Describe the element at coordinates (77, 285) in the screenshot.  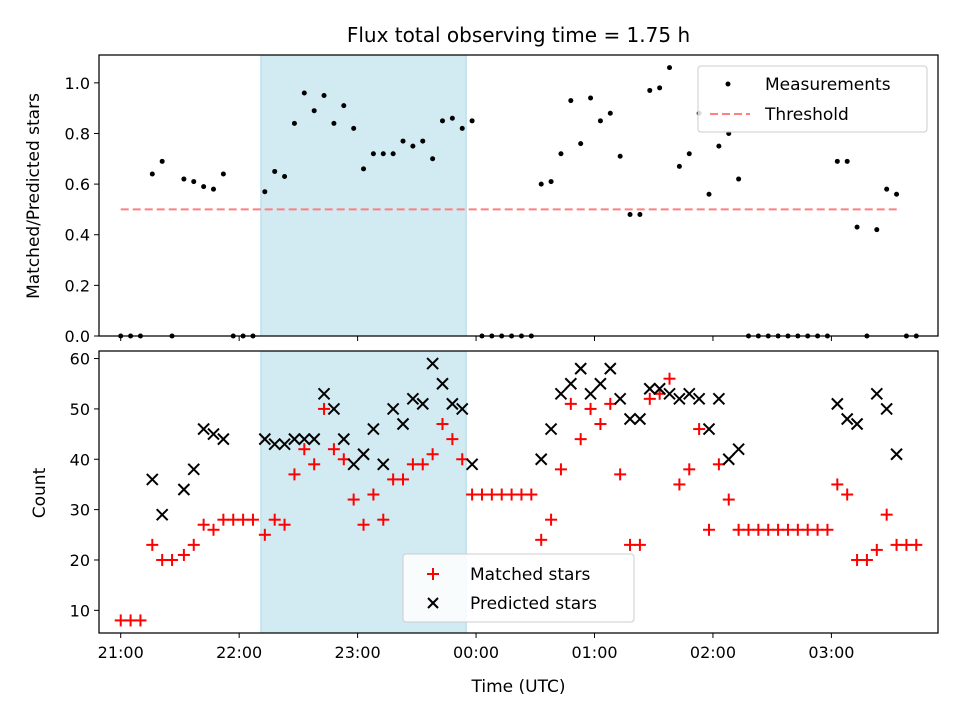
I see `ratio-y-tick-label: 0.2` at that location.